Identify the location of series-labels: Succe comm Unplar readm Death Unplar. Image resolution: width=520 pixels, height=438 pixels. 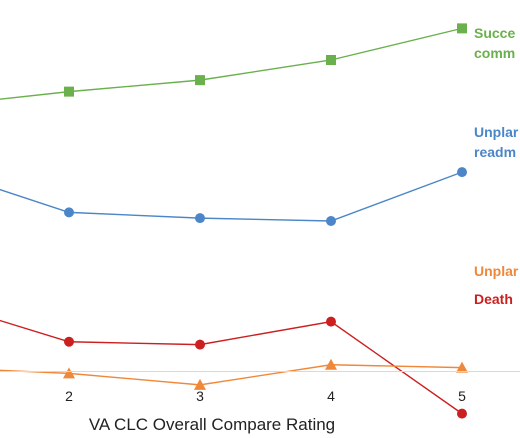
(496, 166).